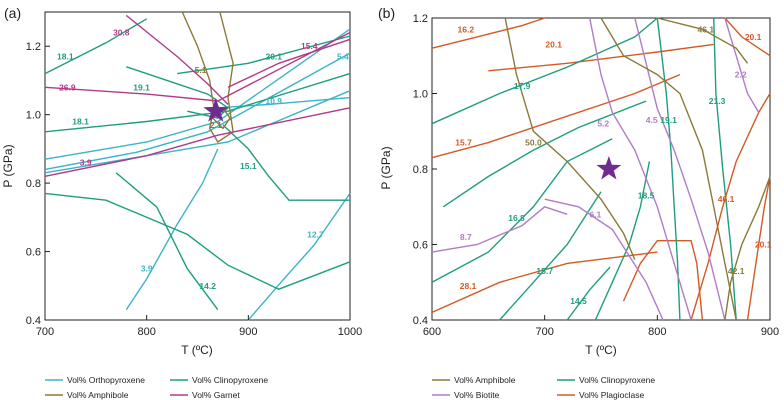 This screenshot has height=400, width=784. Describe the element at coordinates (717, 101) in the screenshot. I see `contour-label: 21.3` at that location.